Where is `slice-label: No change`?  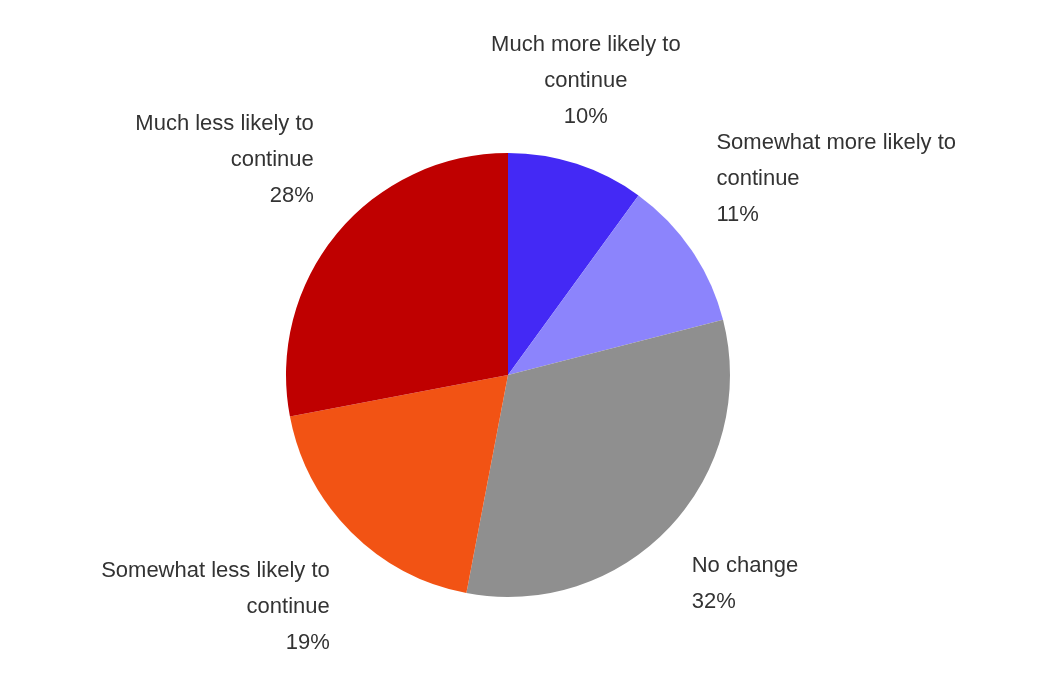
slice-label: No change is located at coordinates (745, 564).